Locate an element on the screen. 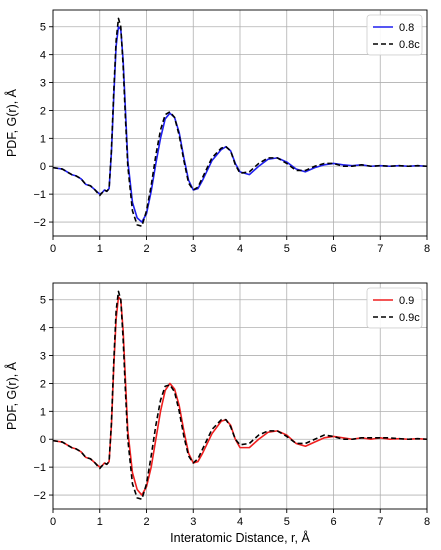 Image resolution: width=441 pixels, height=550 pixels. legend-label: 0.8 is located at coordinates (406, 28).